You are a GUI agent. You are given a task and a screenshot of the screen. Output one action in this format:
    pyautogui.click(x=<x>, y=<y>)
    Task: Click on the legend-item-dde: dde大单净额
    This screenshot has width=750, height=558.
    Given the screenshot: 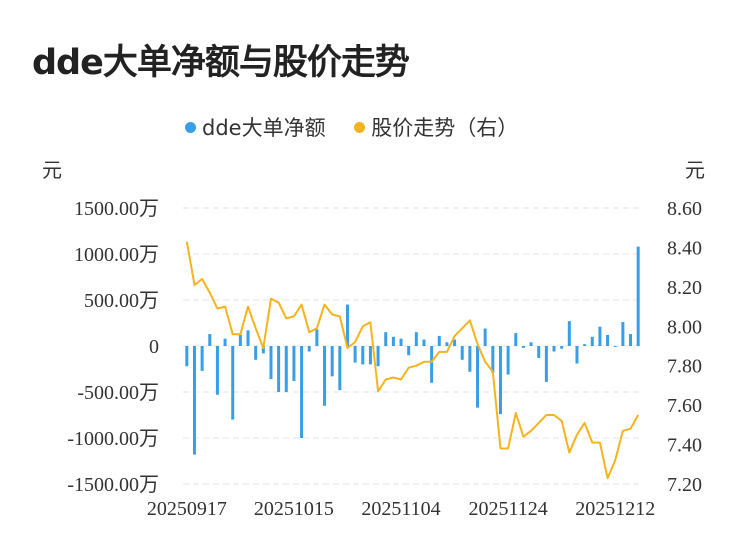 What is the action you would take?
    pyautogui.click(x=255, y=127)
    